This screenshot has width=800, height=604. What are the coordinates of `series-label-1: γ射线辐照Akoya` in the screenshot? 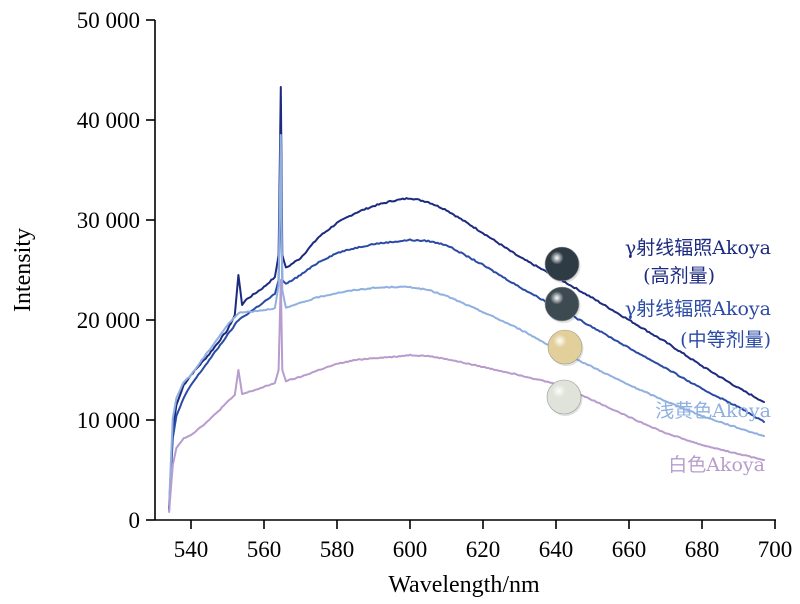 It's located at (698, 248).